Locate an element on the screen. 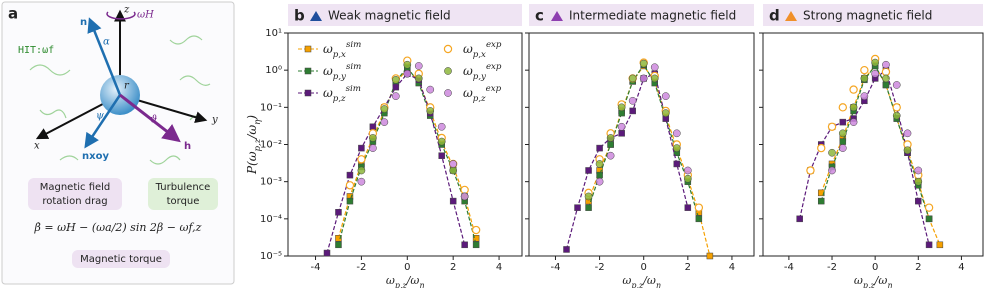 Image resolution: width=986 pixels, height=288 pixels. legend-label: ωp,ysim is located at coordinates (342, 72).